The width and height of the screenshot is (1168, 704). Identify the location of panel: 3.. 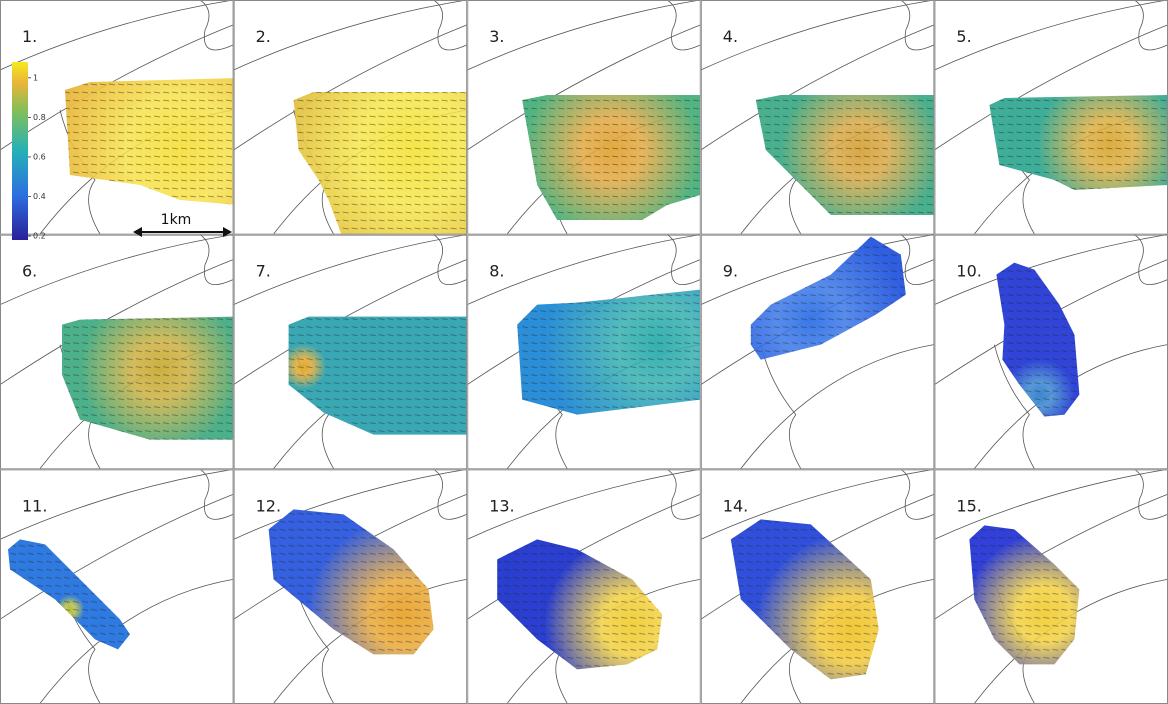
(584, 117).